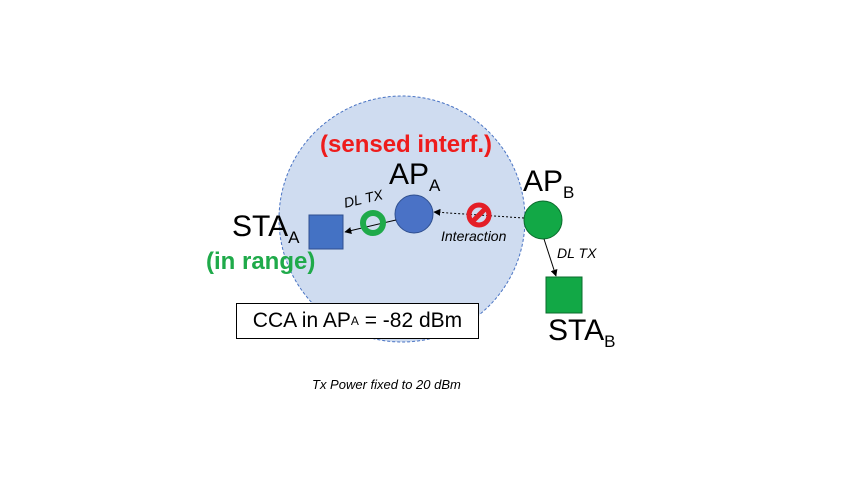  I want to click on dl-tx-b-label: DL TX, so click(577, 253).